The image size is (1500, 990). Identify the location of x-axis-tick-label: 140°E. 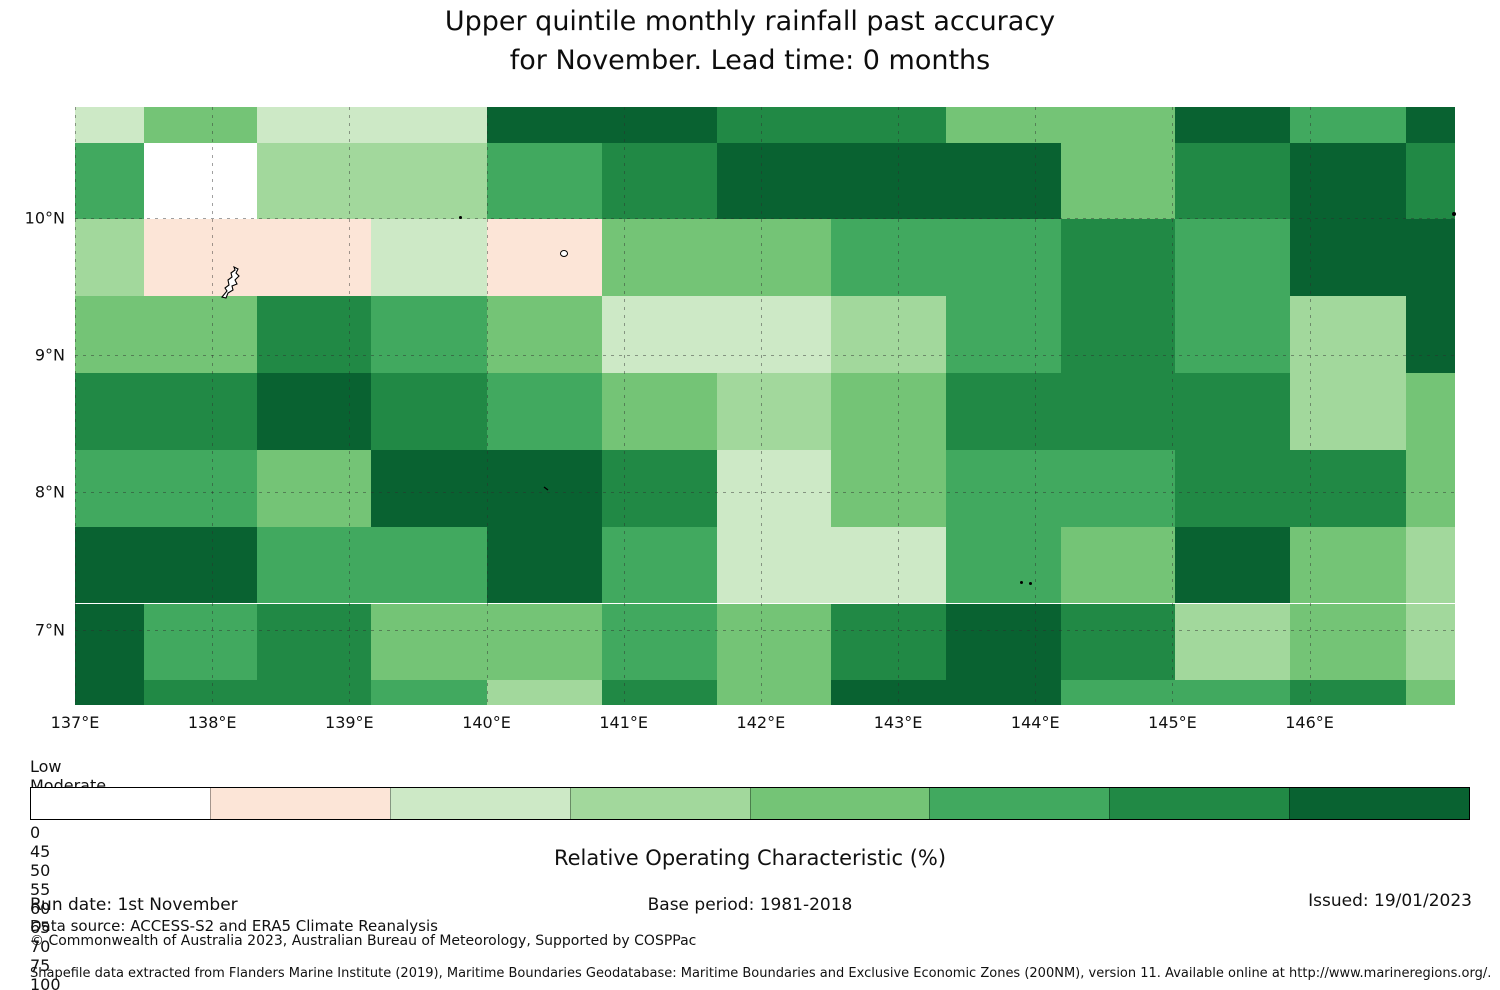
(486, 722).